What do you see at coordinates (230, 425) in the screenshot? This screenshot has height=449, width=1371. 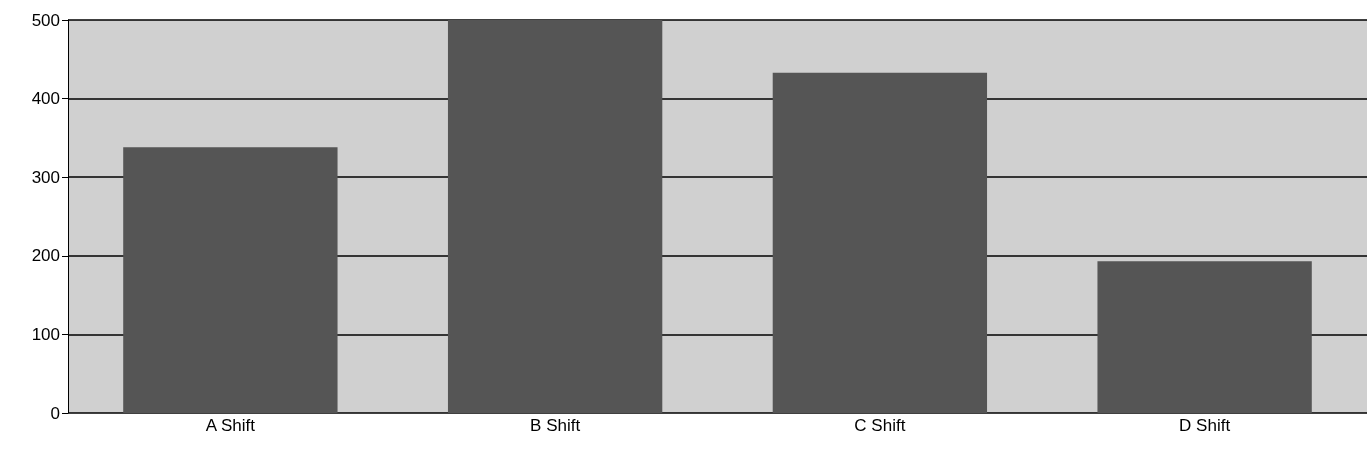 I see `x-tick-label: A Shift` at bounding box center [230, 425].